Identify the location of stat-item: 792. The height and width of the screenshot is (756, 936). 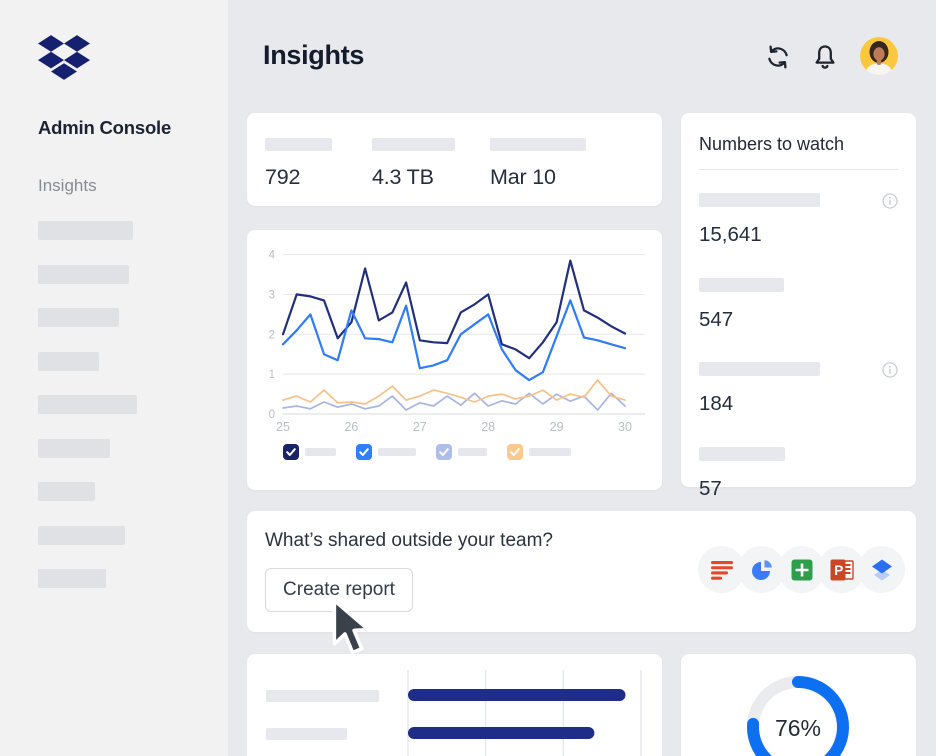
(298, 164).